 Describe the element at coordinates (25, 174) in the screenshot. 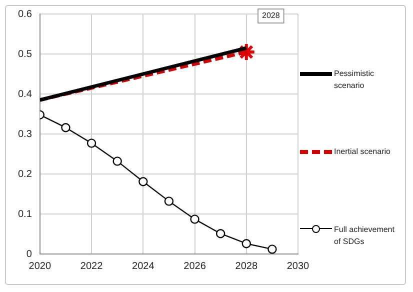

I see `y-tick-label: 0.2` at that location.